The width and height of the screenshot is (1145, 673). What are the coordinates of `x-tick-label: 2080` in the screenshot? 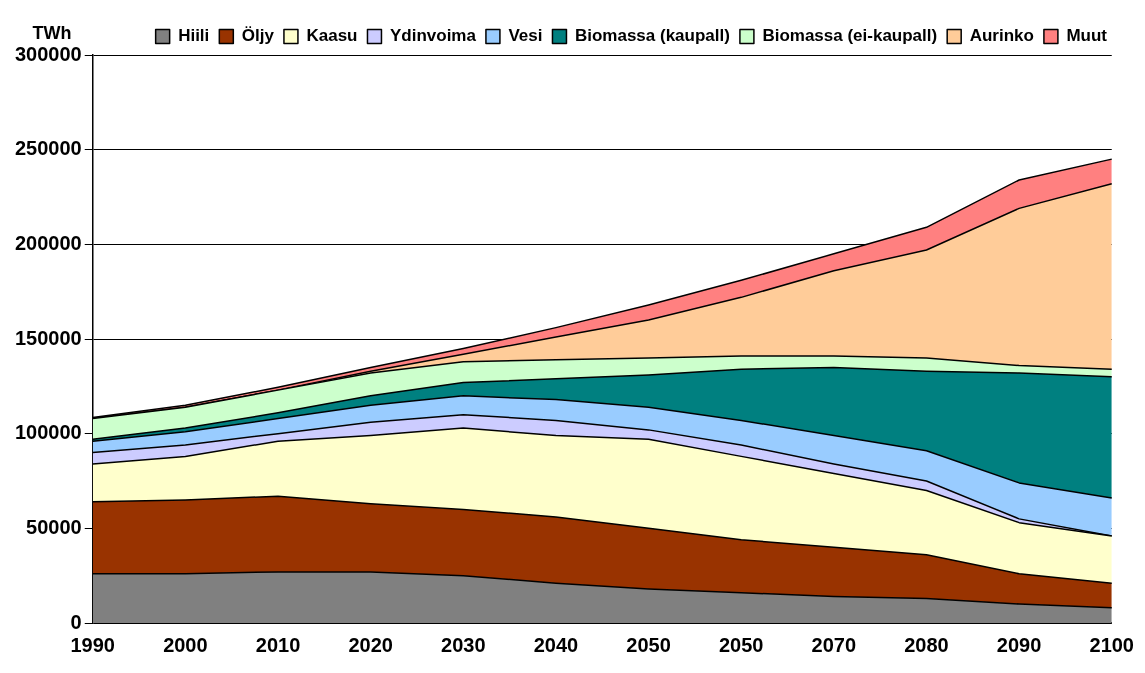 It's located at (926, 644).